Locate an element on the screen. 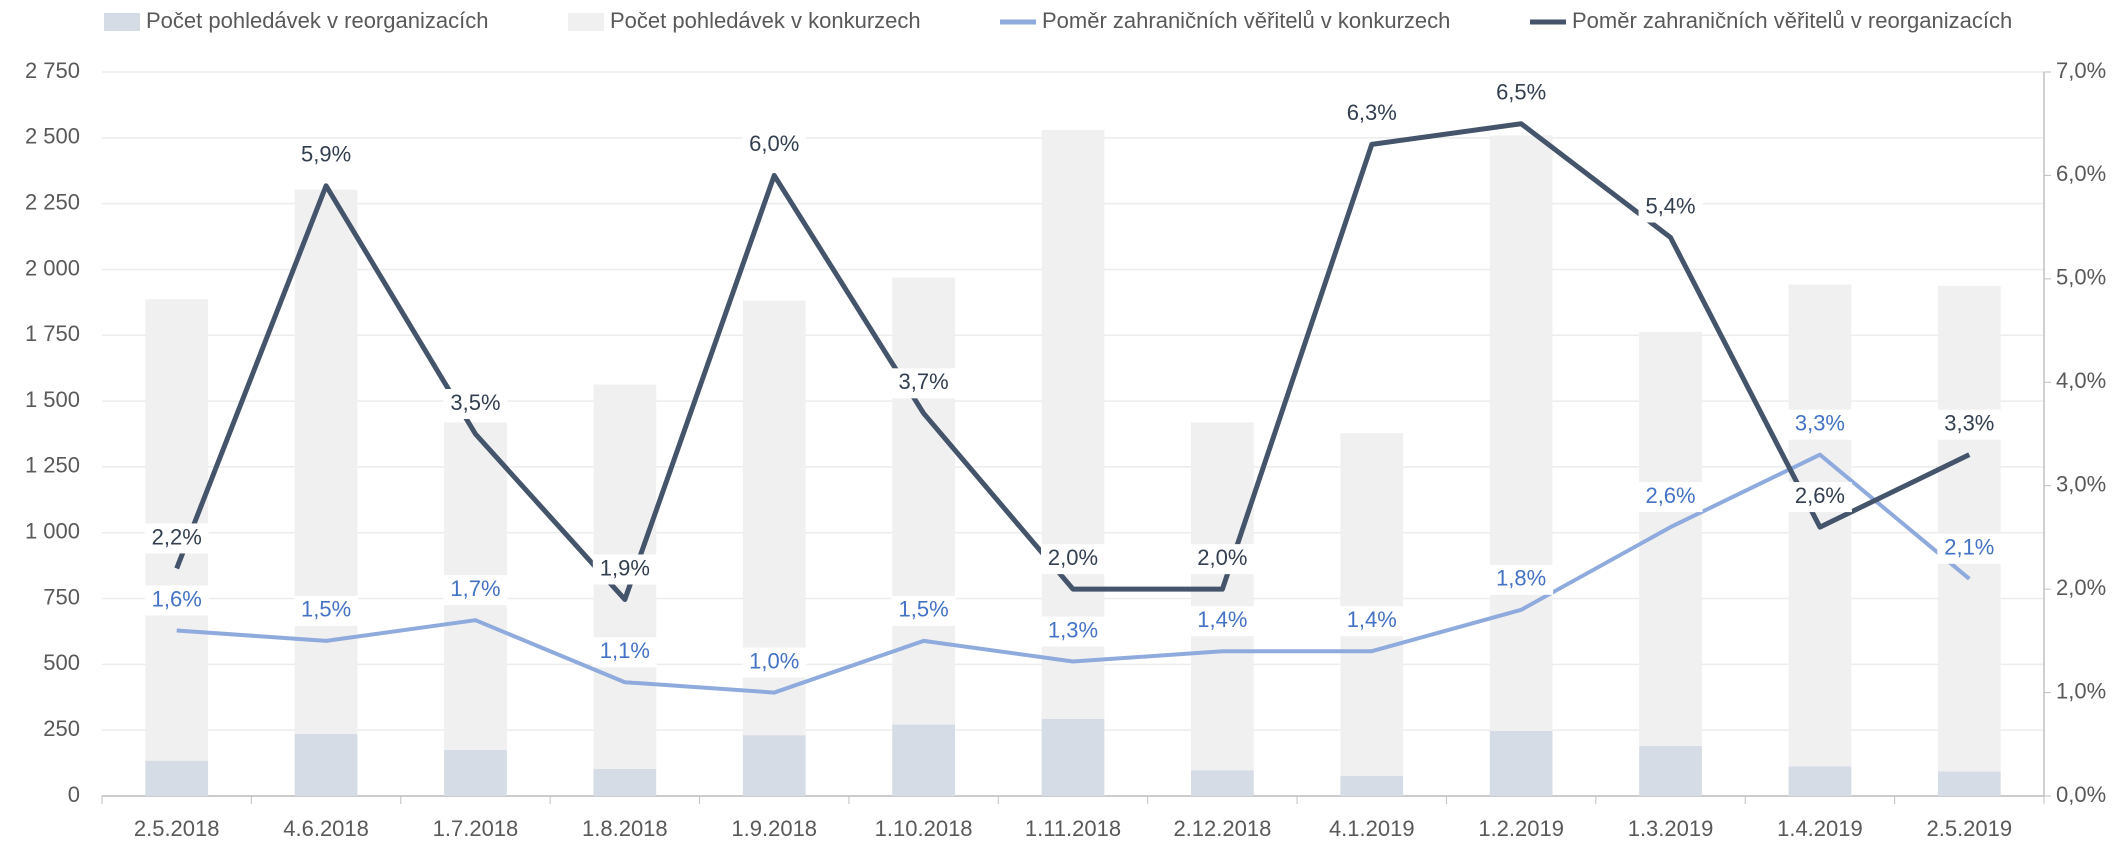 Image resolution: width=2123 pixels, height=842 pixels. x-tick-label: 2.5.2019 is located at coordinates (1969, 828).